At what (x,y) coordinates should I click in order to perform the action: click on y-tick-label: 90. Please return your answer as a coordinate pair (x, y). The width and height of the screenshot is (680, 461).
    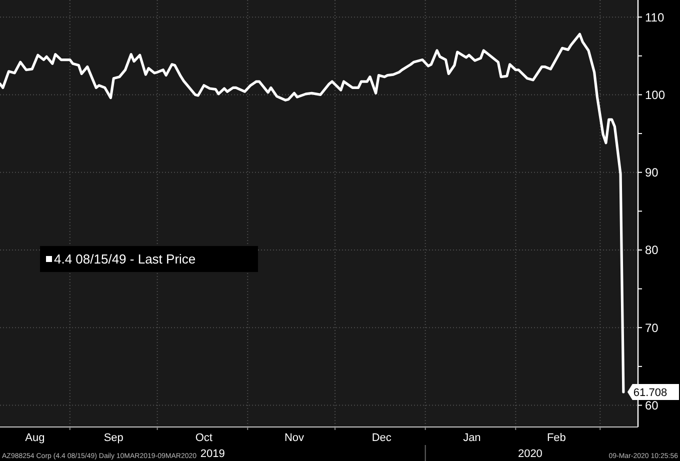
    Looking at the image, I should click on (652, 173).